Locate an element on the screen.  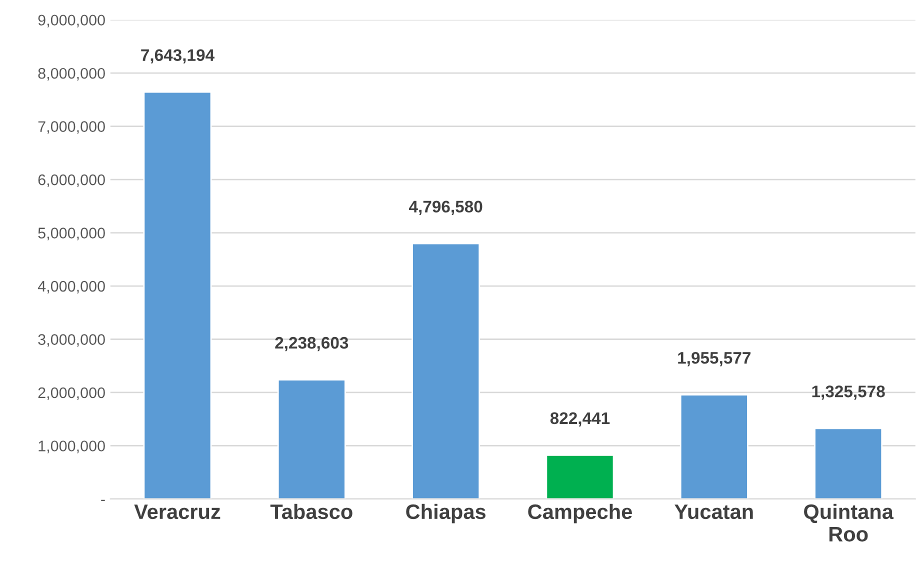
y-tick-label: 7,000,000 is located at coordinates (71, 127).